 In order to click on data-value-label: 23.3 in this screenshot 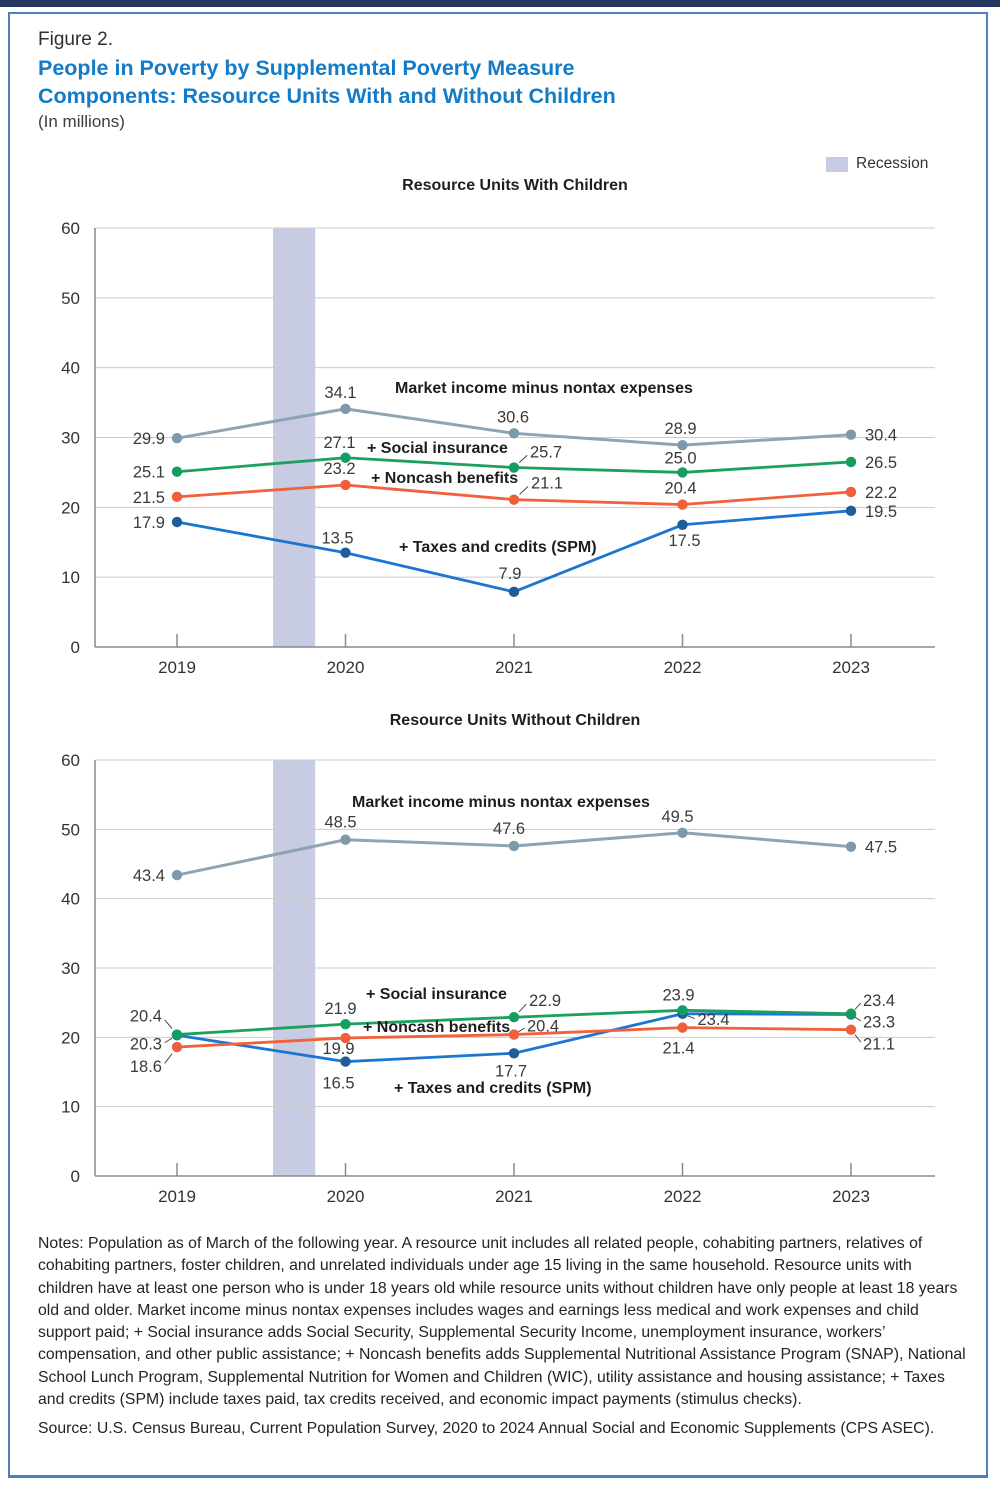, I will do `click(879, 1022)`.